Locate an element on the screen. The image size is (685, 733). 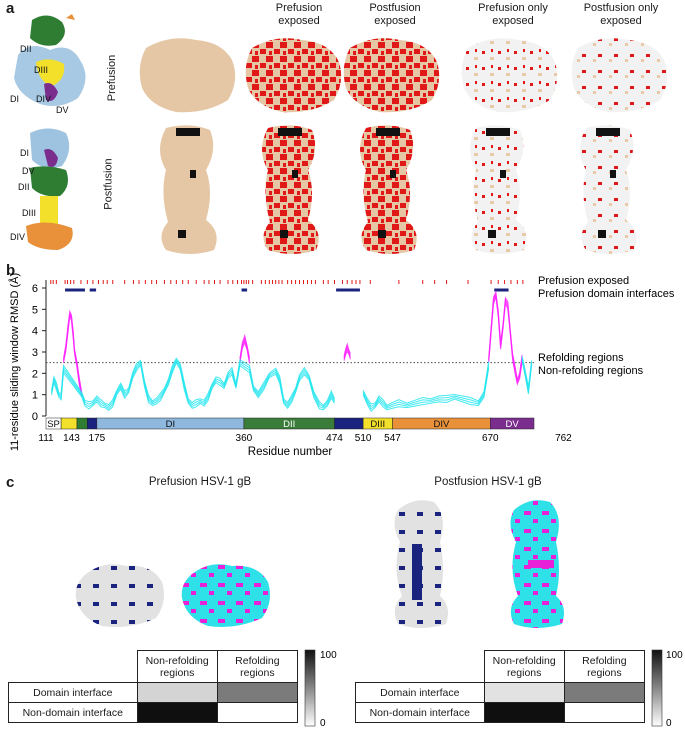
x-tick-label: 474 is located at coordinates (334, 438).